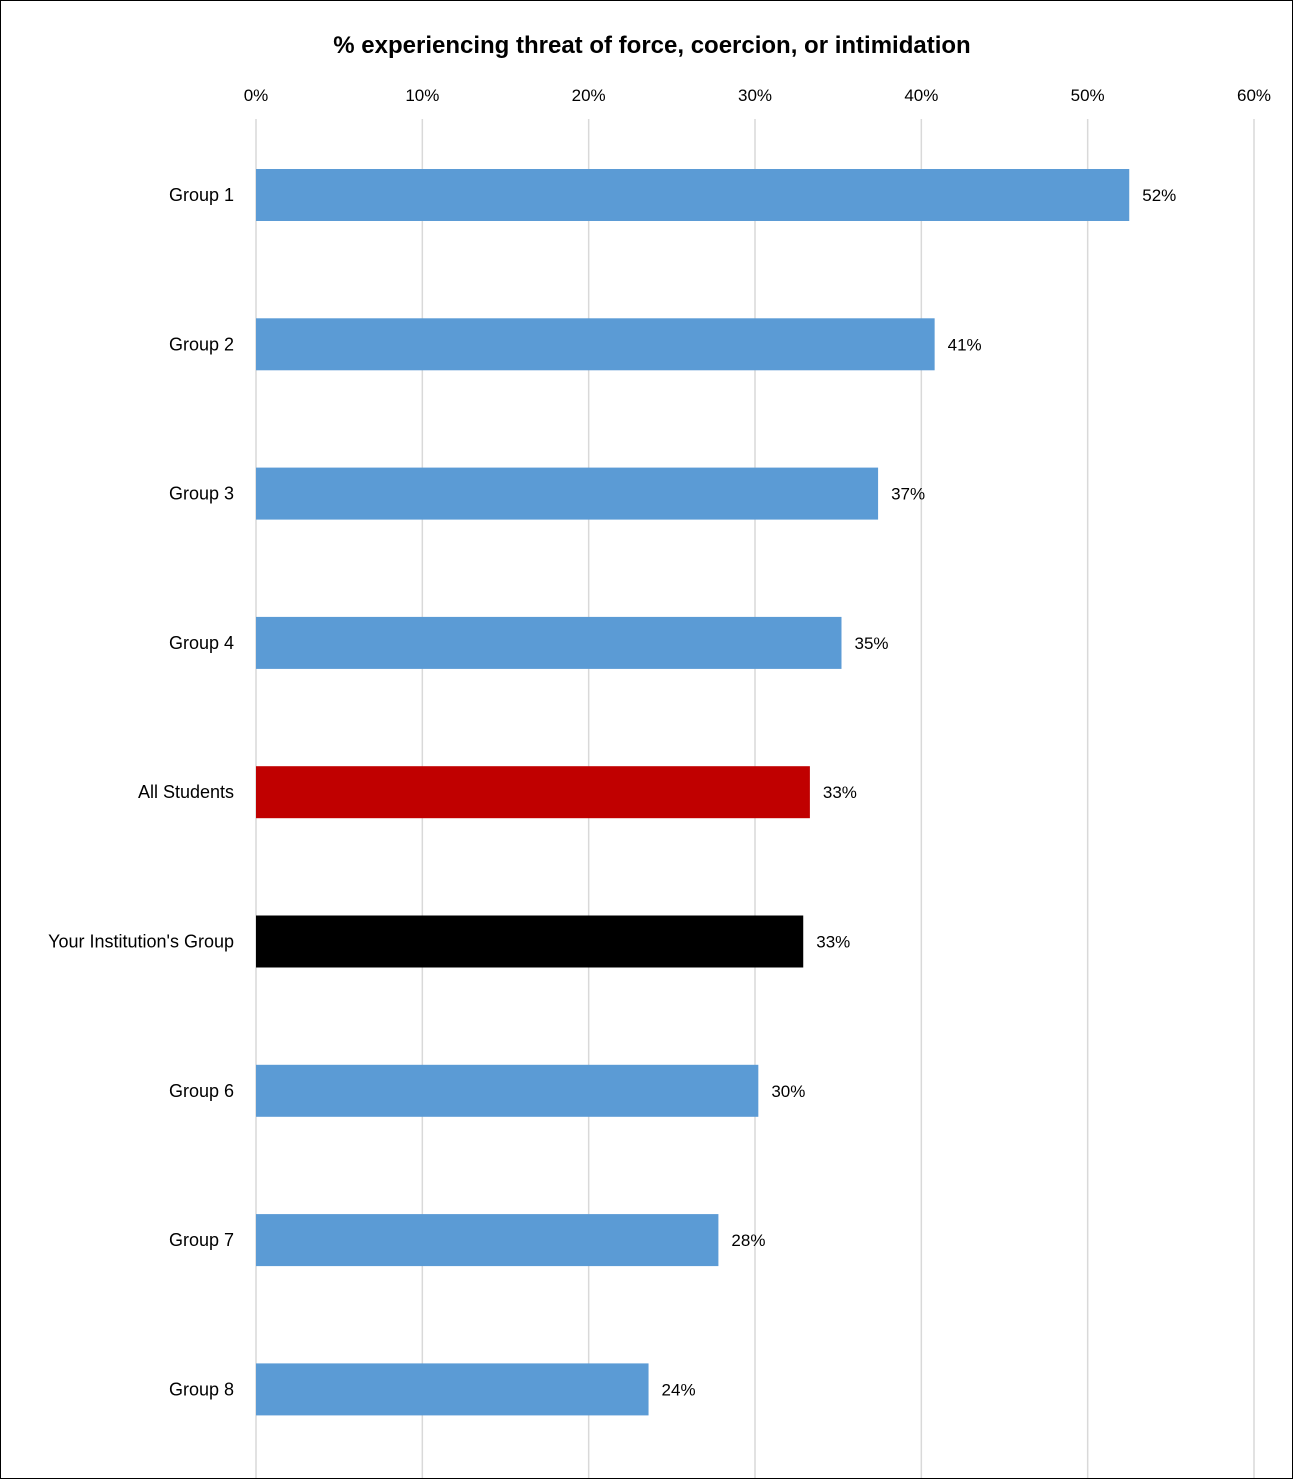 This screenshot has width=1293, height=1479. Describe the element at coordinates (589, 95) in the screenshot. I see `x-tick-label: 20%` at that location.